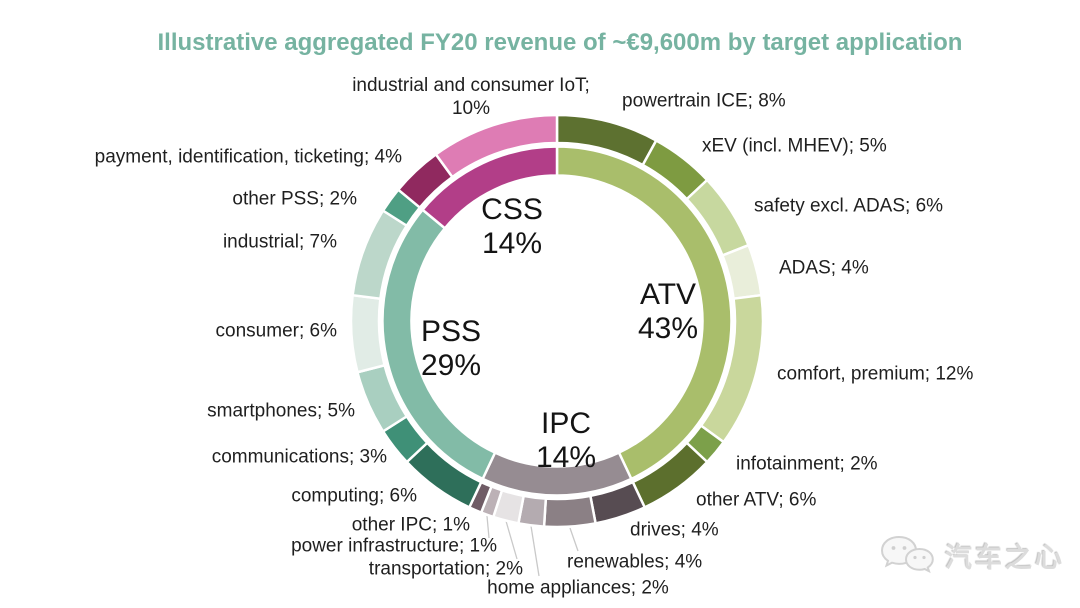 The image size is (1080, 608). Describe the element at coordinates (557, 473) in the screenshot. I see `segment-group-ipc` at that location.